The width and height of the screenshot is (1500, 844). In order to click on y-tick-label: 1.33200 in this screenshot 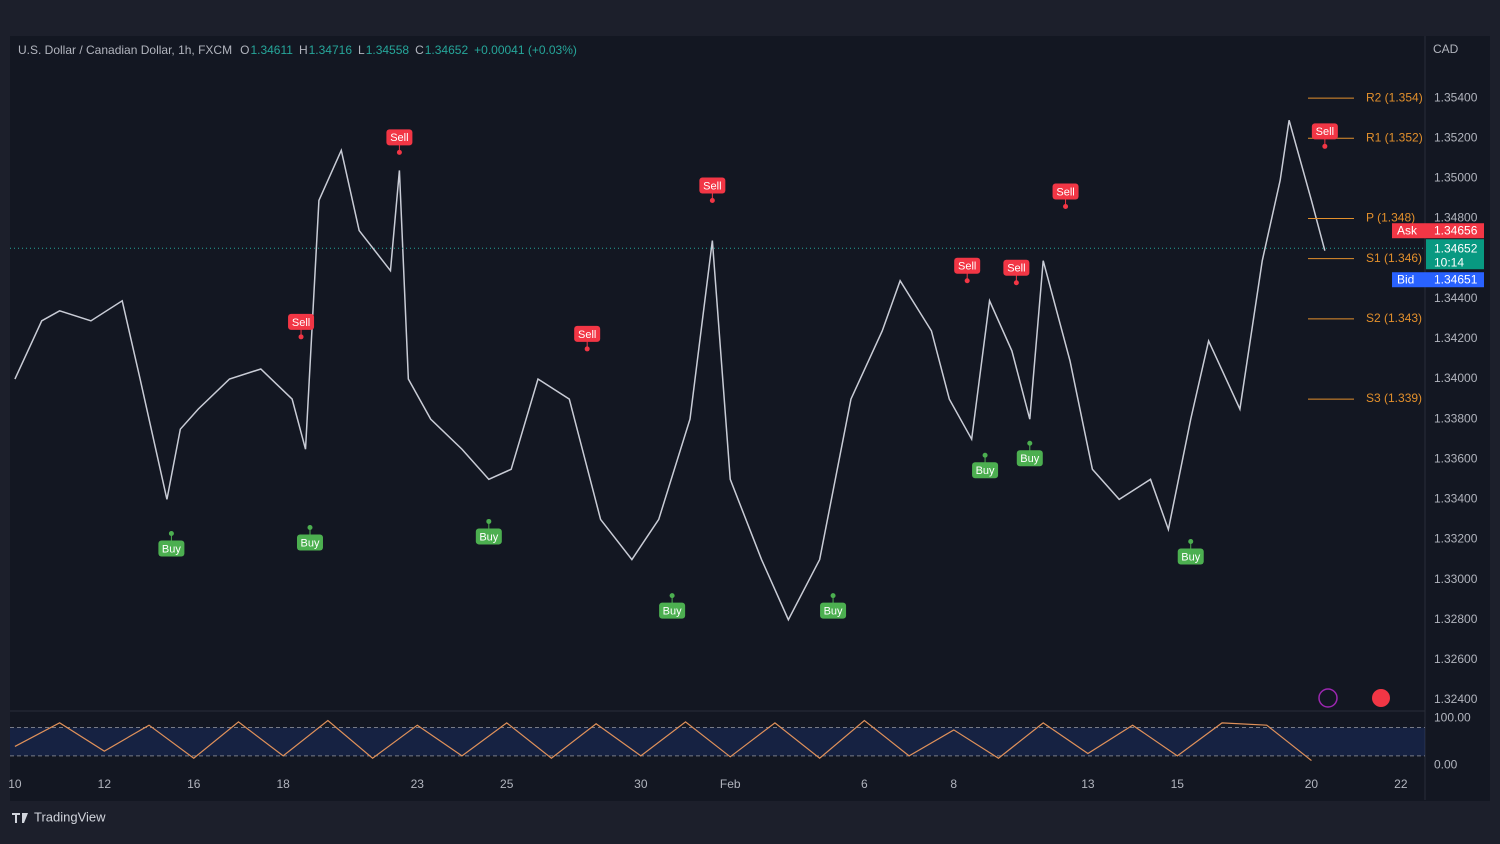, I will do `click(1456, 539)`.